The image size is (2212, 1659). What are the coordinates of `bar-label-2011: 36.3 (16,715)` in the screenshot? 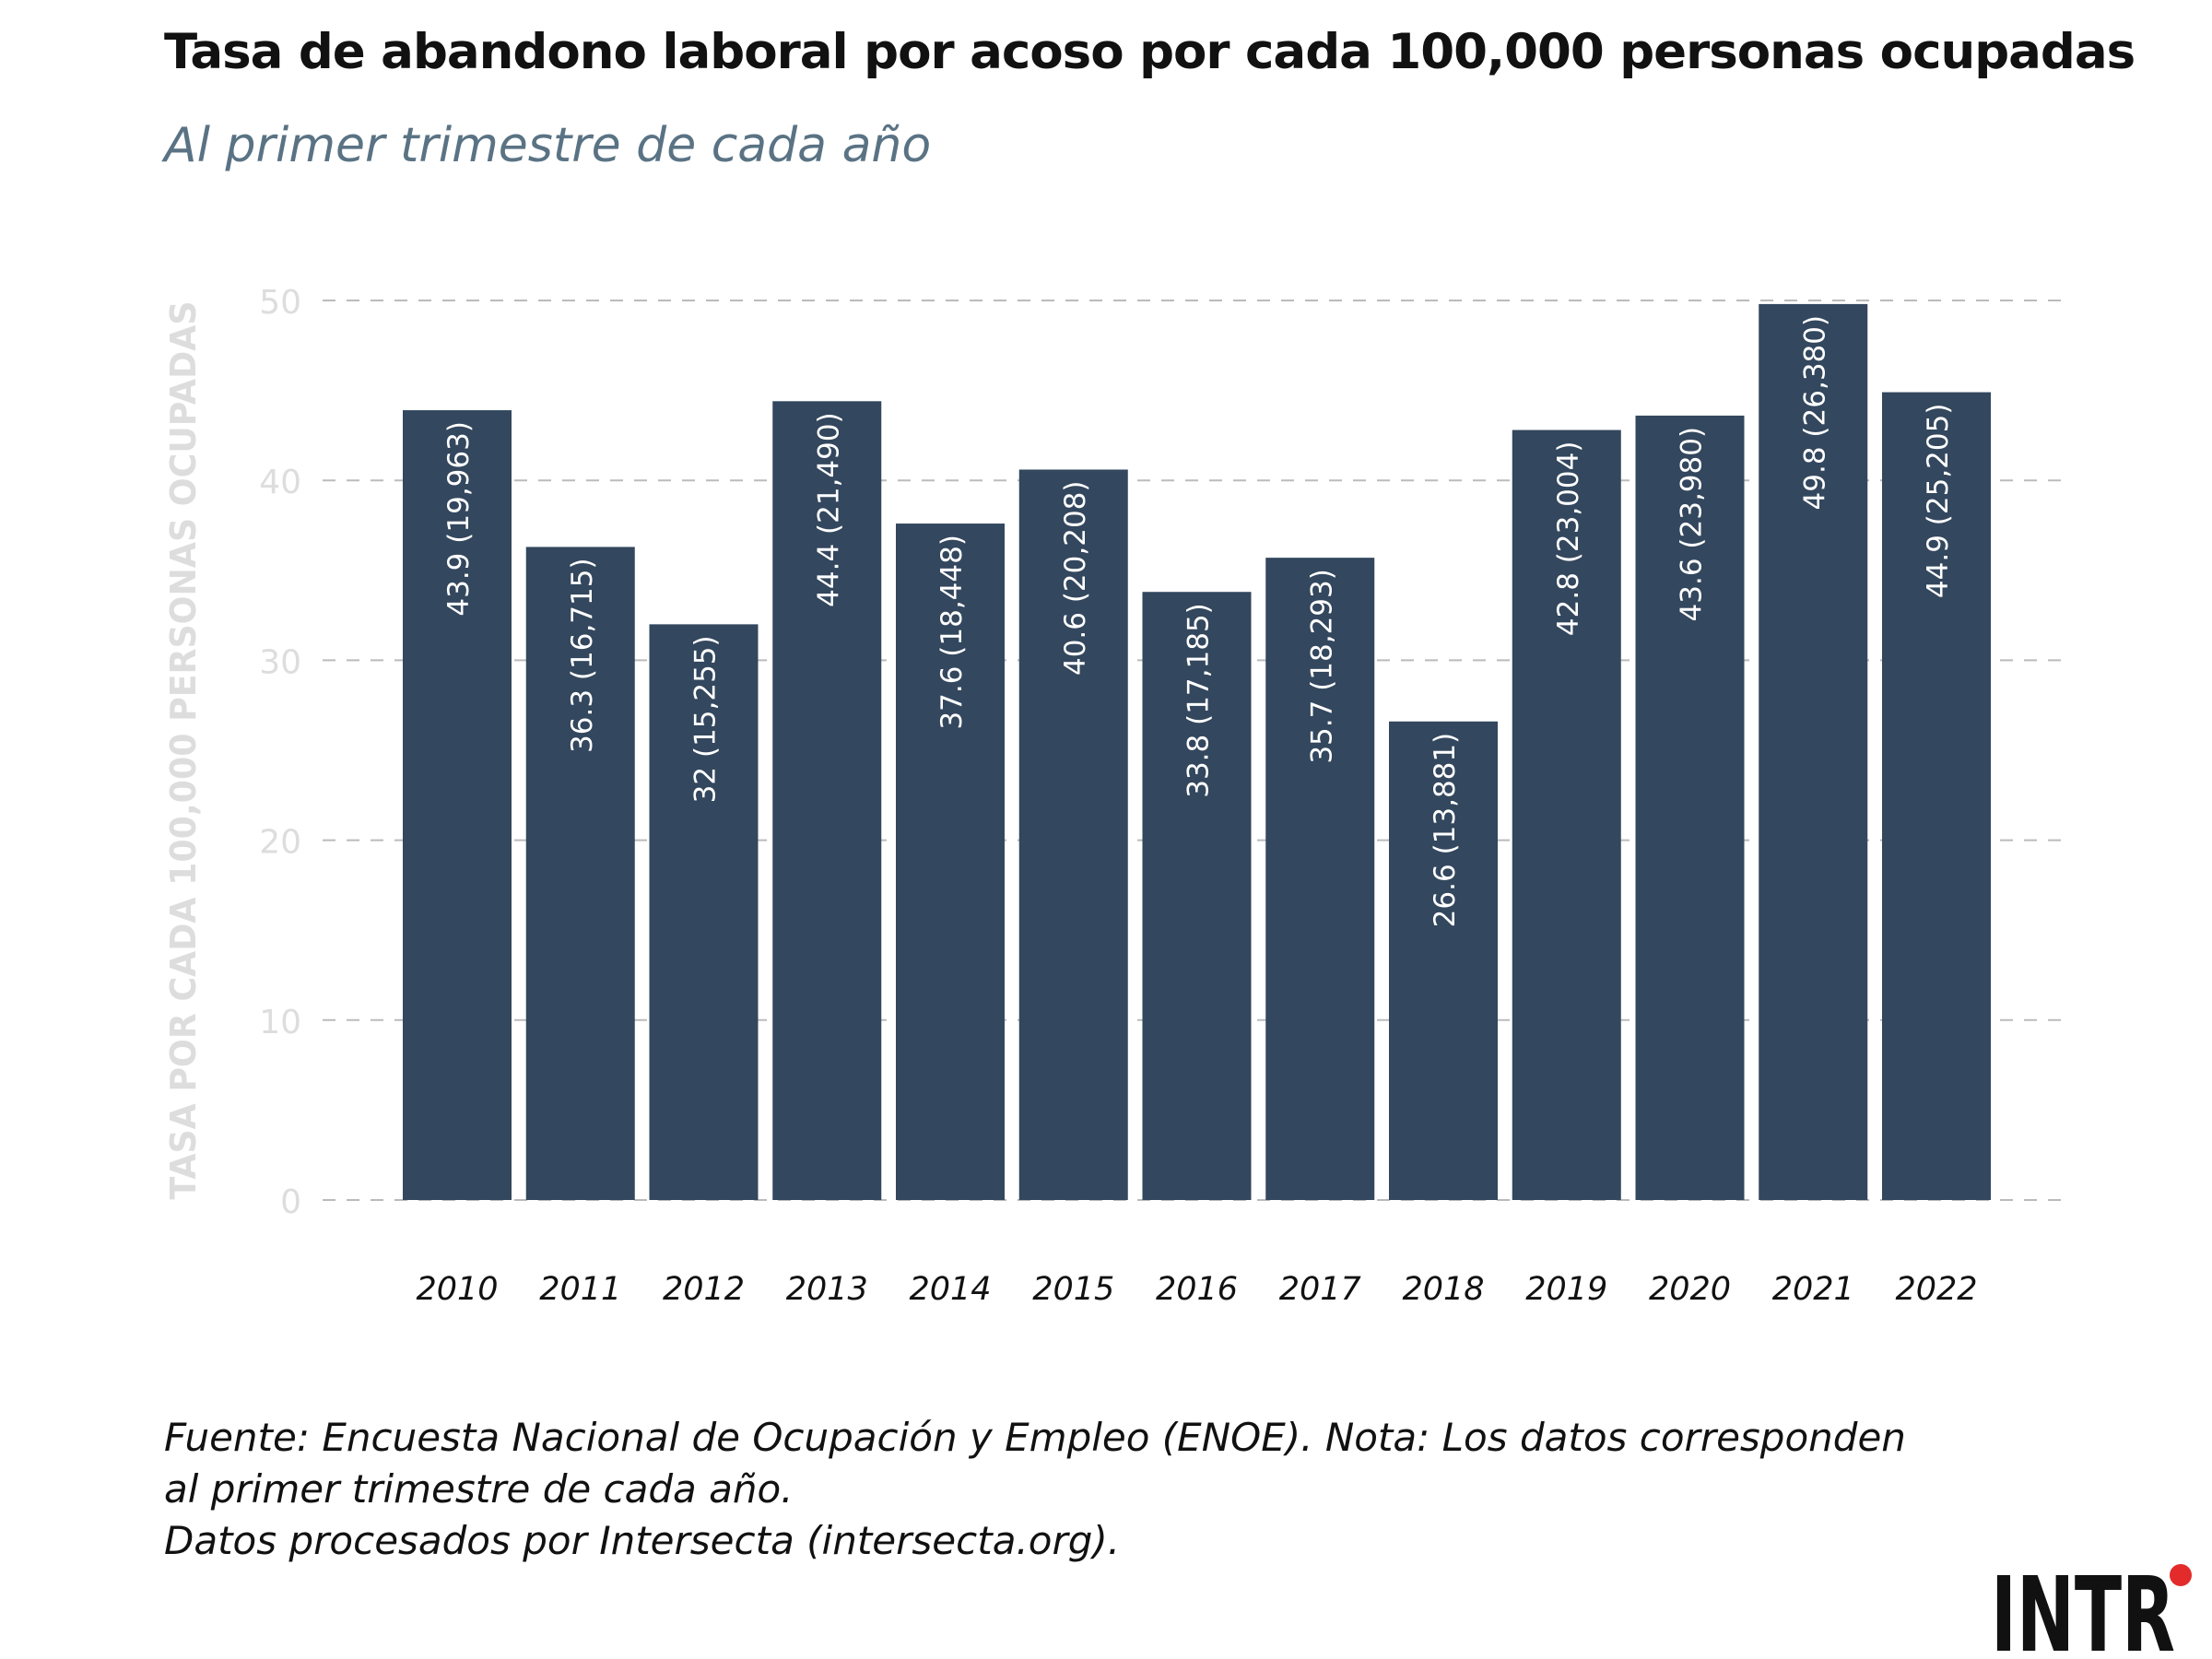 It's located at (582, 655).